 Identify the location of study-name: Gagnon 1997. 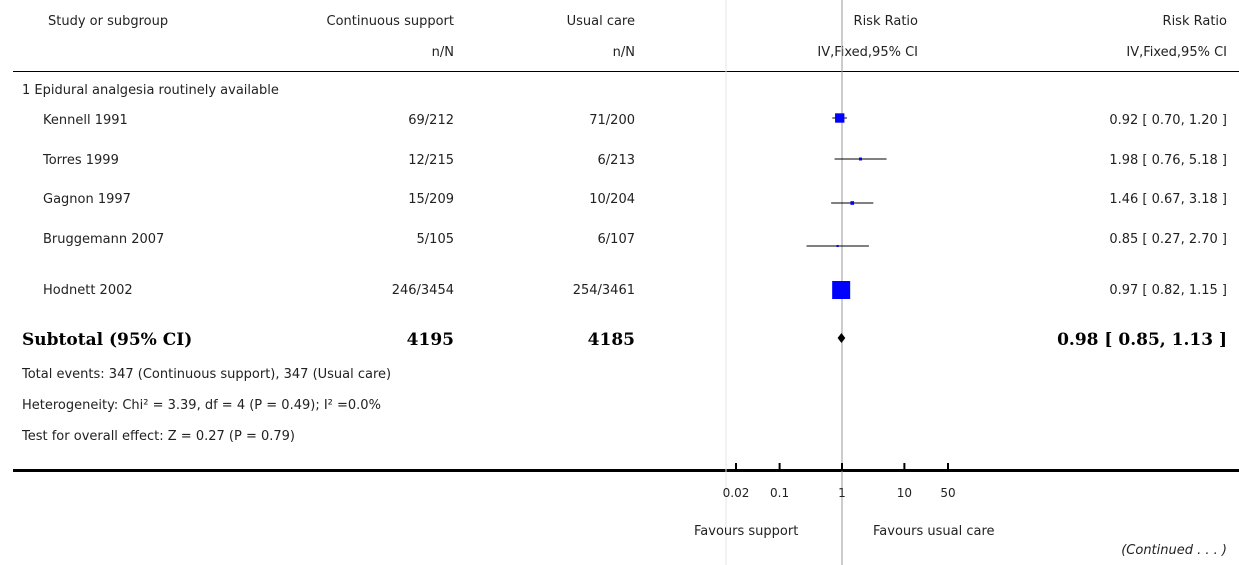
(87, 199).